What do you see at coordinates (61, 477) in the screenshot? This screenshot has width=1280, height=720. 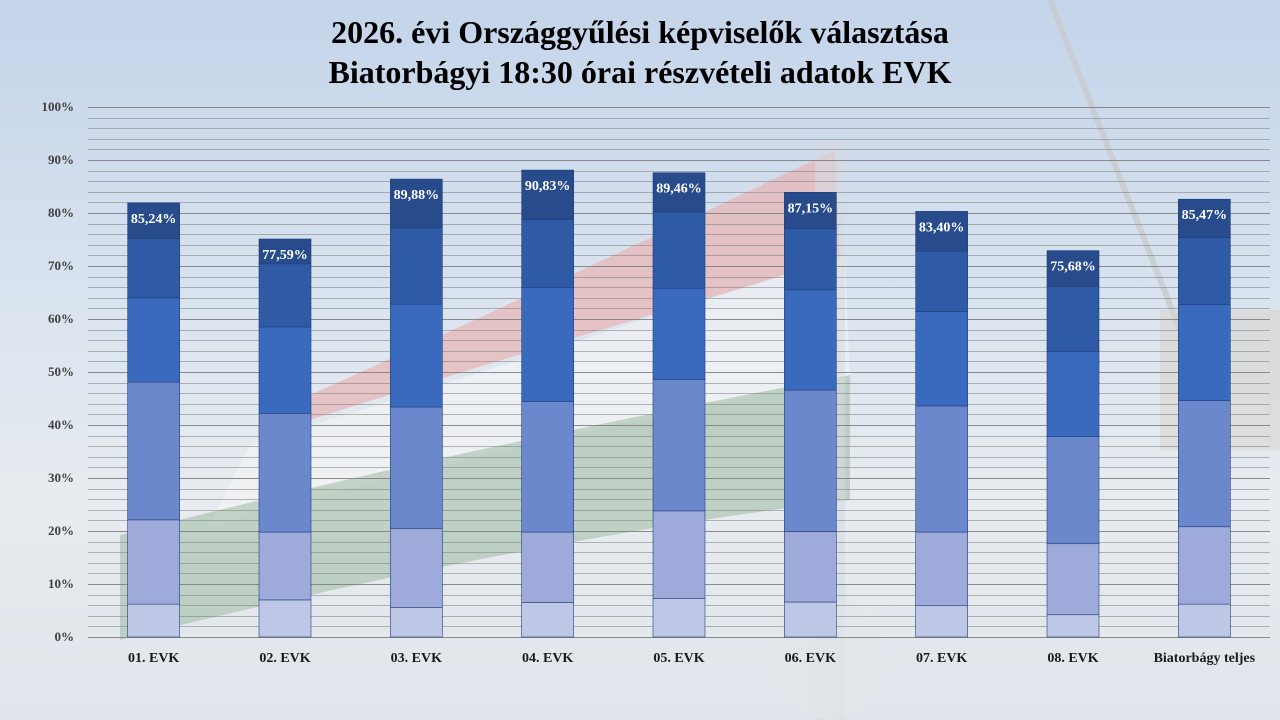 I see `y-tick-label: 30%` at bounding box center [61, 477].